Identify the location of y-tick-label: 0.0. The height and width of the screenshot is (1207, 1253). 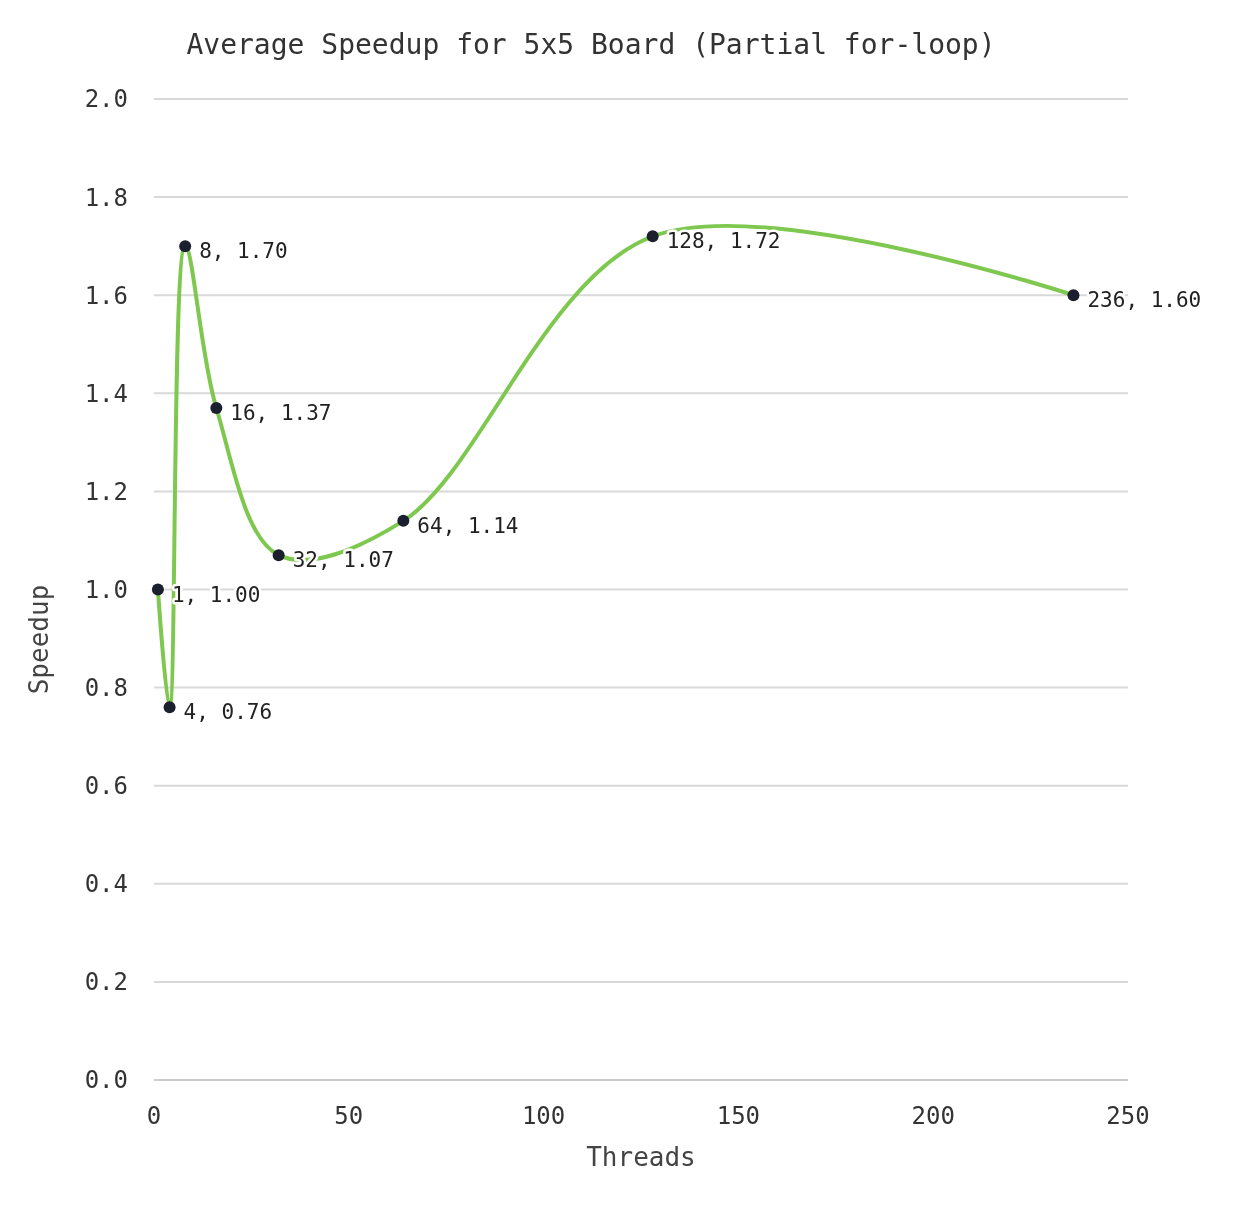
(106, 1080).